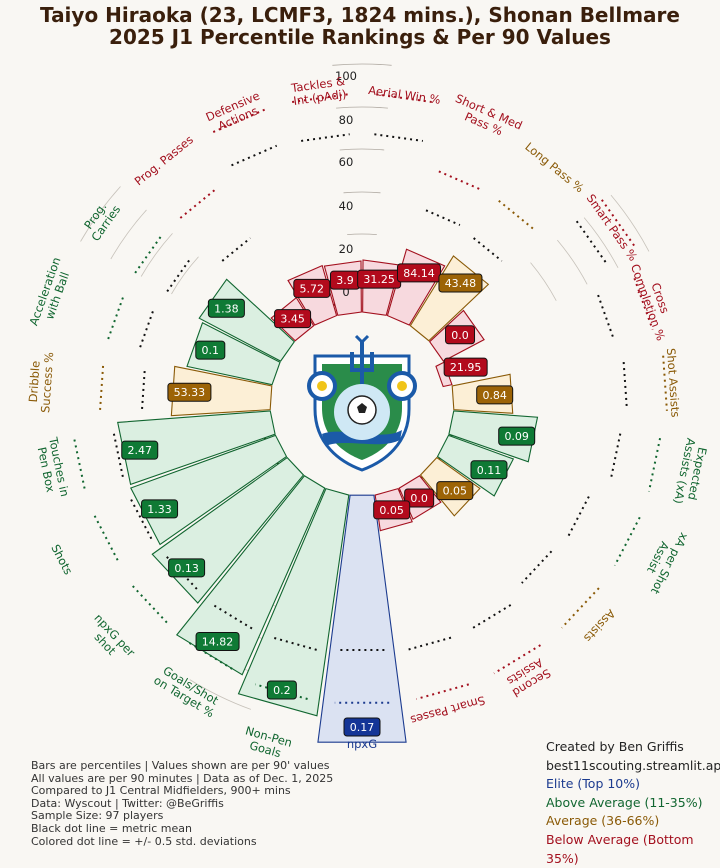 The image size is (720, 868). I want to click on value-label: 5.72, so click(312, 288).